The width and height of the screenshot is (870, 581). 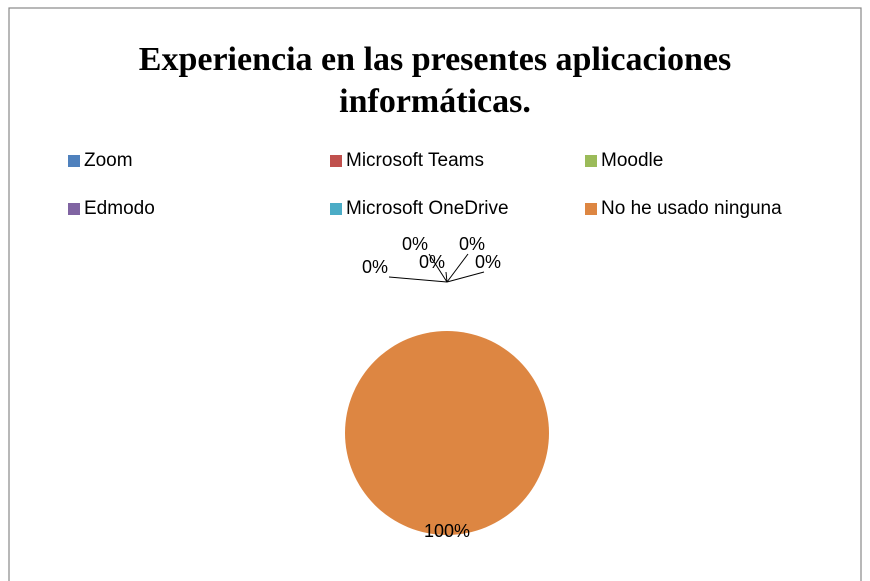 I want to click on legend-label: Microsoft Teams, so click(x=415, y=160).